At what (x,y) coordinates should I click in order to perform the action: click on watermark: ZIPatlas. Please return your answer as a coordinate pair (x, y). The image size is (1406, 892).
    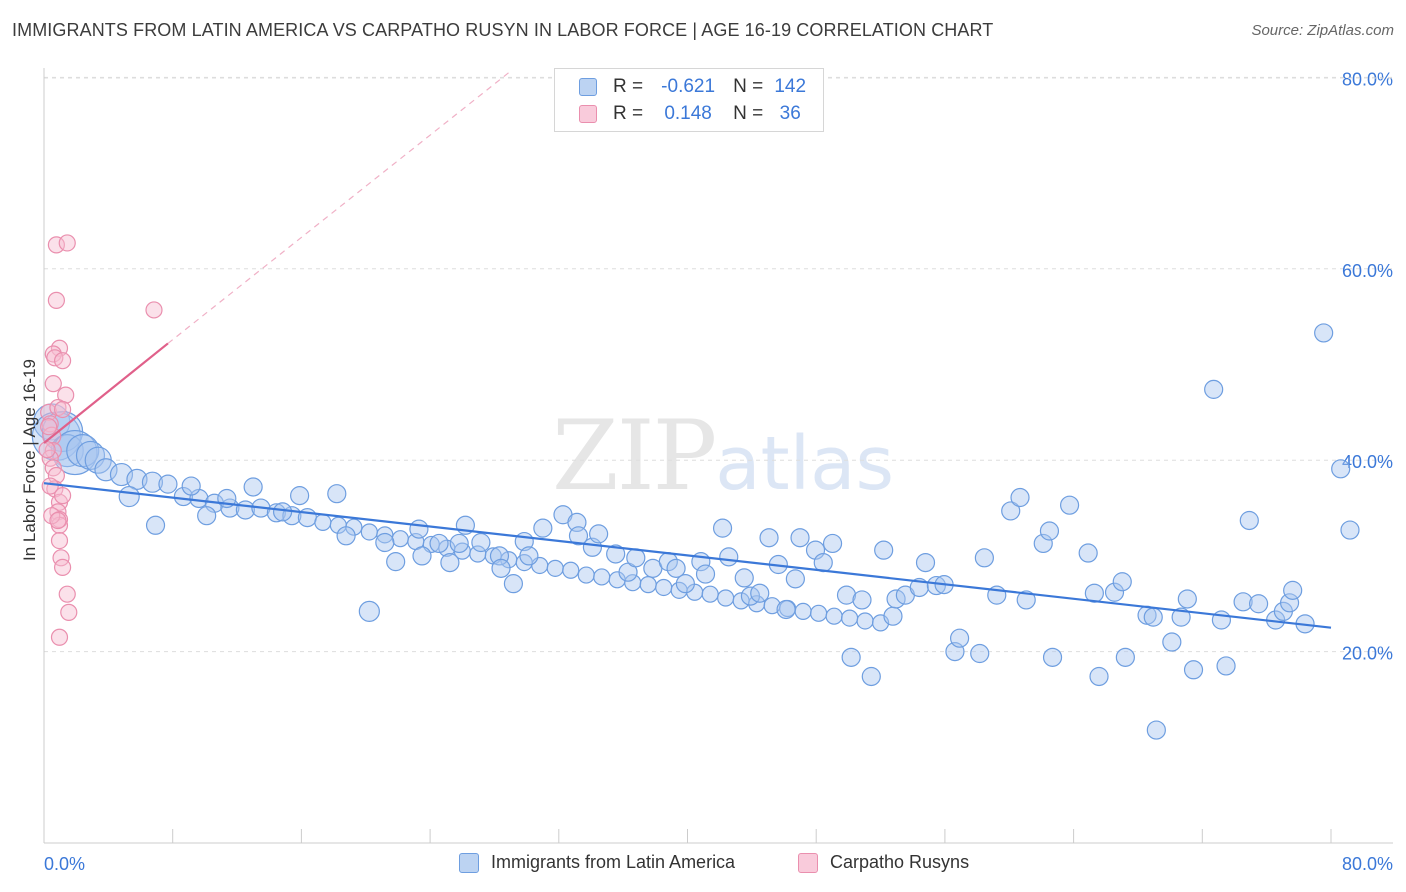
    Looking at the image, I should click on (723, 456).